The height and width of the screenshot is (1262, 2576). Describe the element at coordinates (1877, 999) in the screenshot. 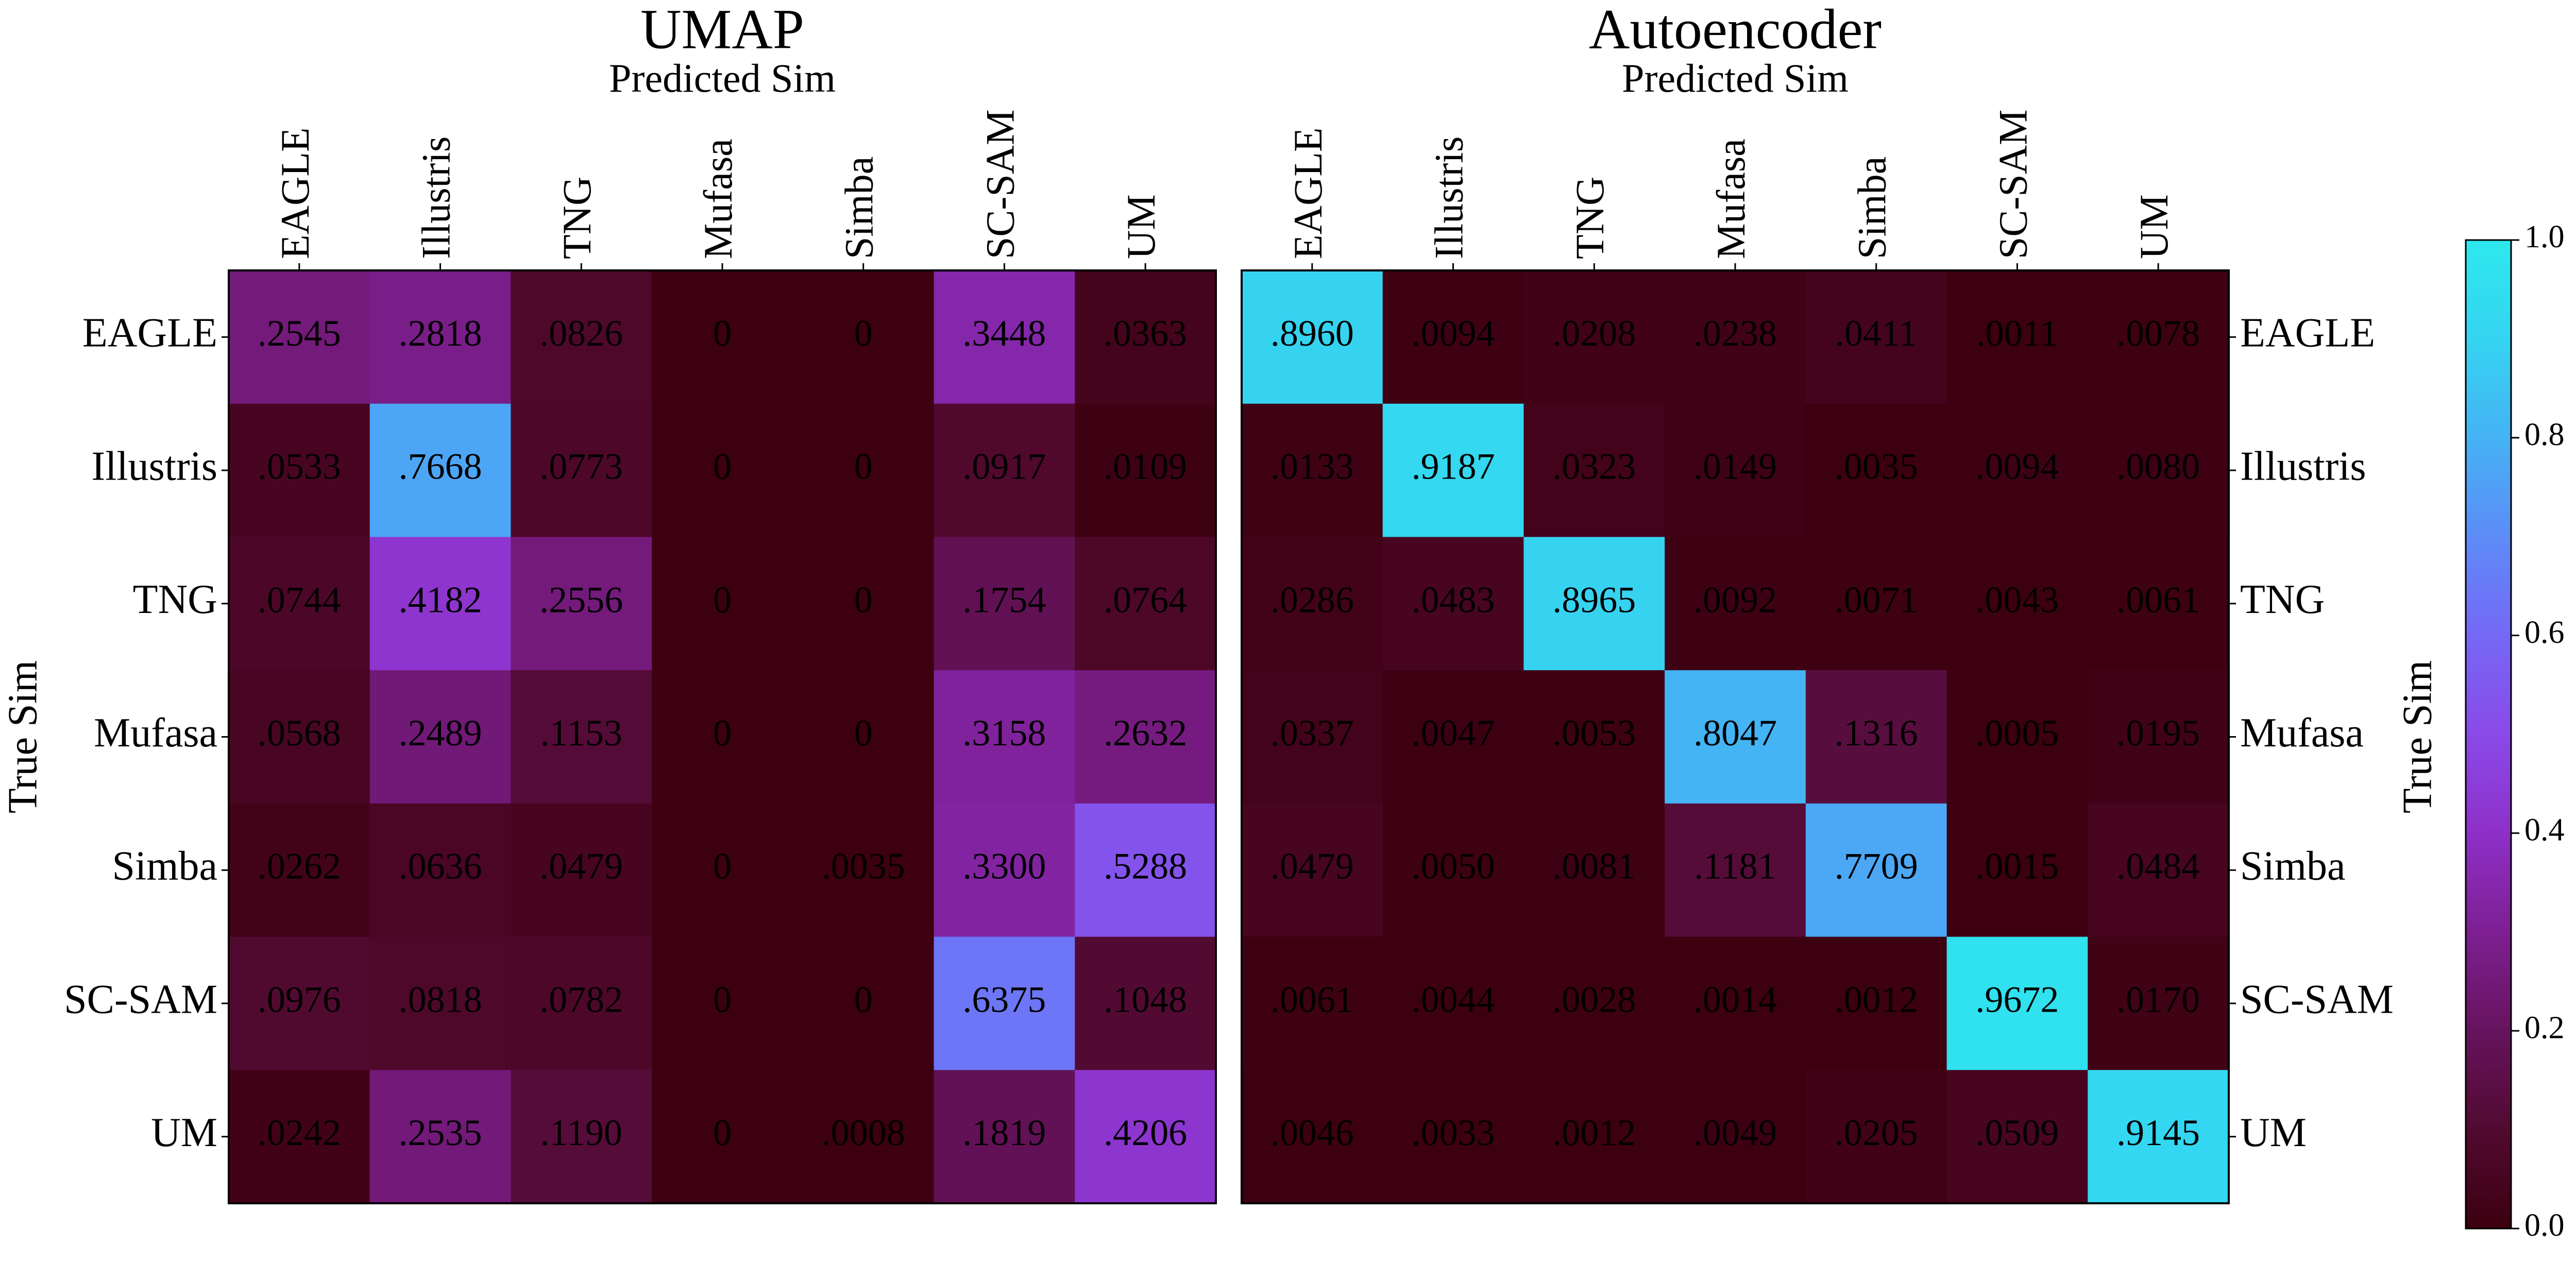

I see `cell-label: .0012` at that location.